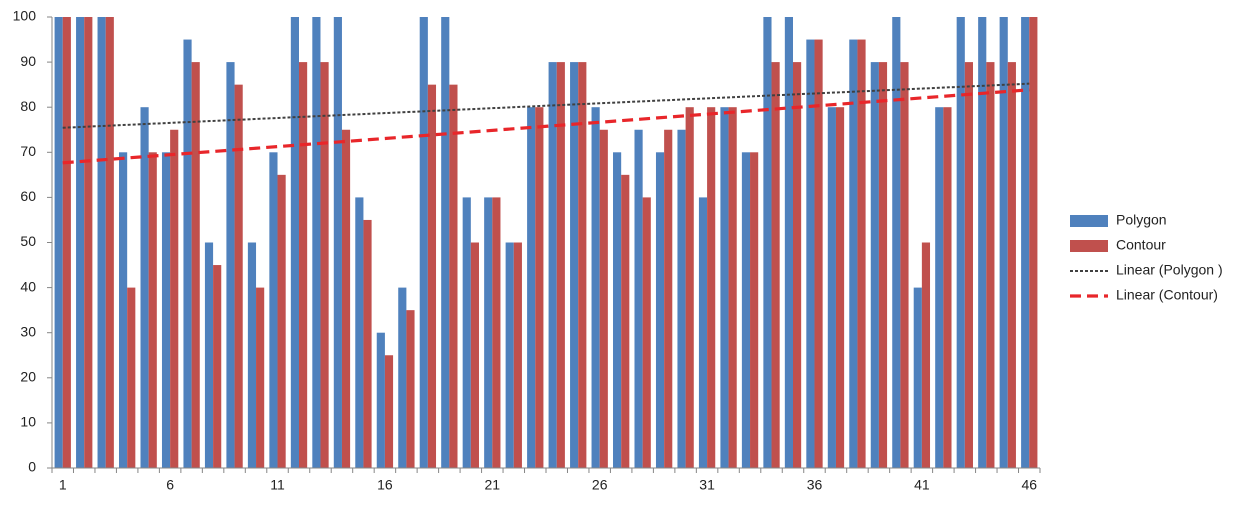  Describe the element at coordinates (170, 485) in the screenshot. I see `x-tick-label: 6` at that location.